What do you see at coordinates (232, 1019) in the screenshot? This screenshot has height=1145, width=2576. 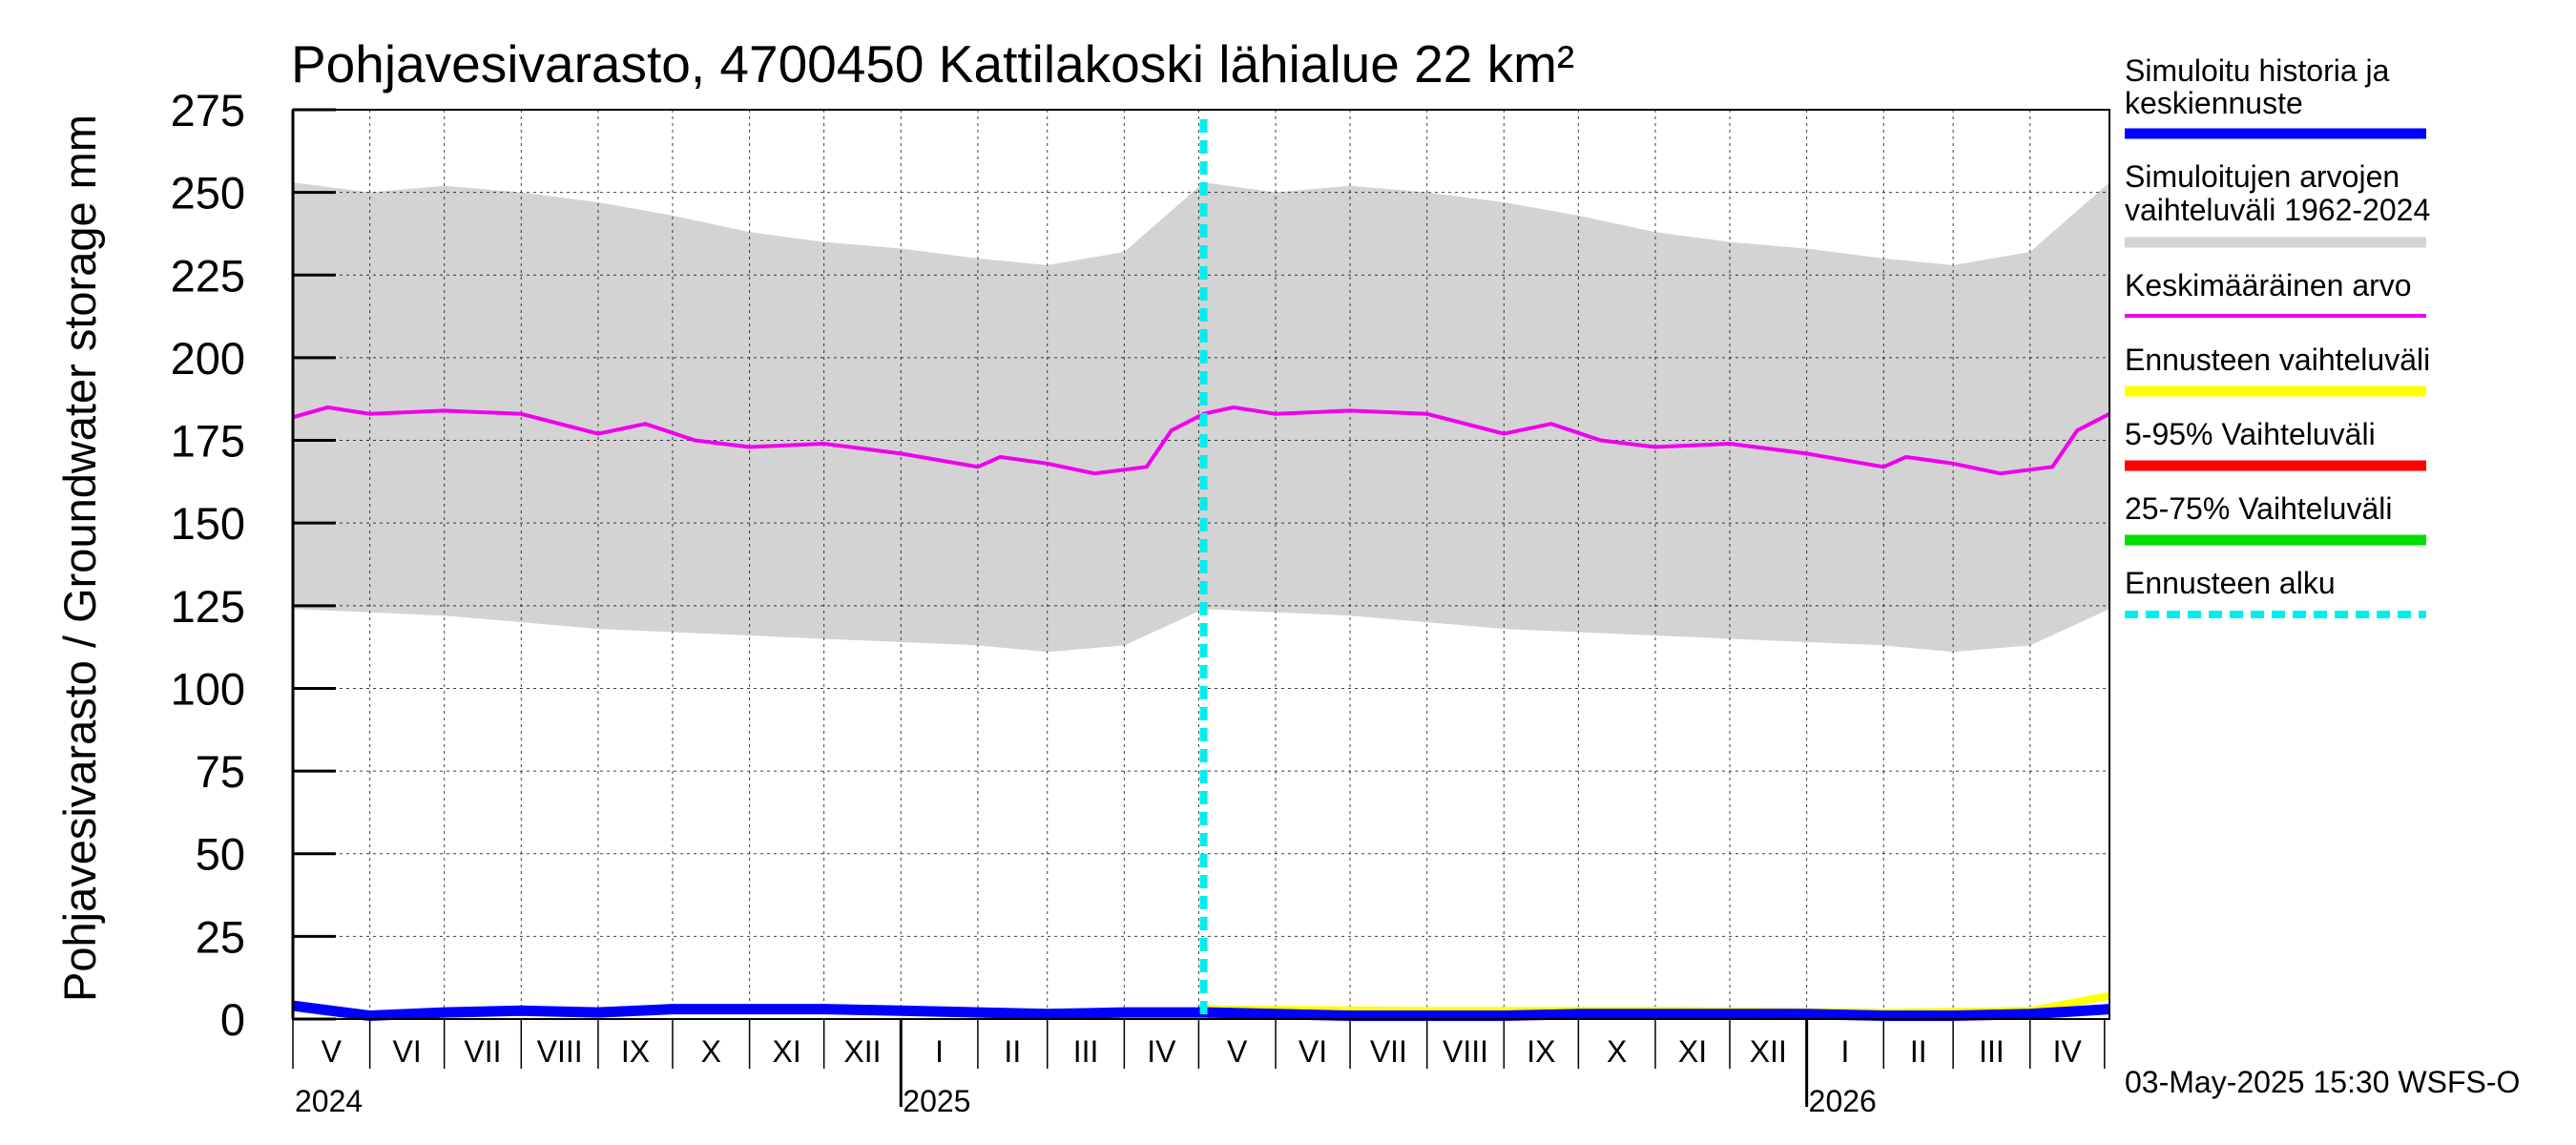 I see `y-tick-label: 0` at bounding box center [232, 1019].